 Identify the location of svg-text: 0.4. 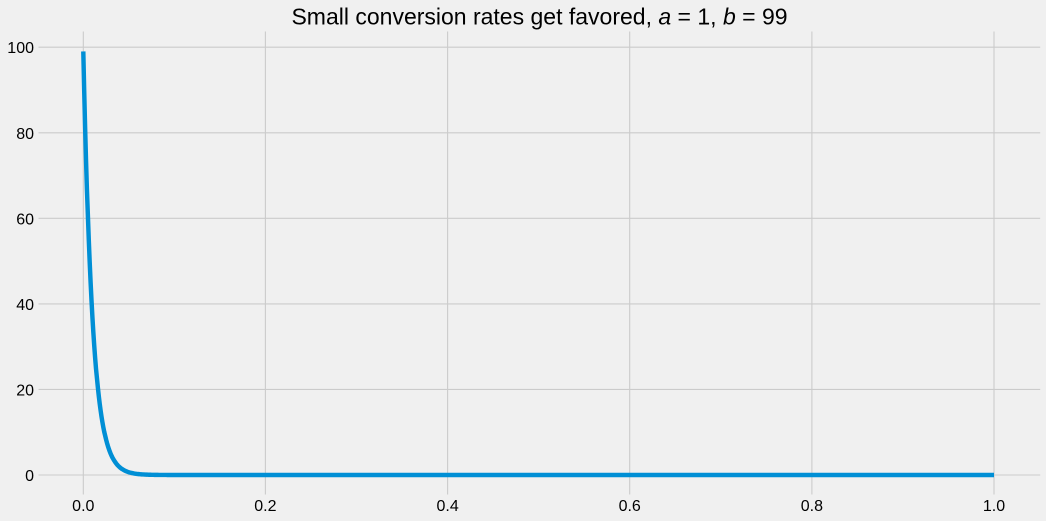
(447, 506).